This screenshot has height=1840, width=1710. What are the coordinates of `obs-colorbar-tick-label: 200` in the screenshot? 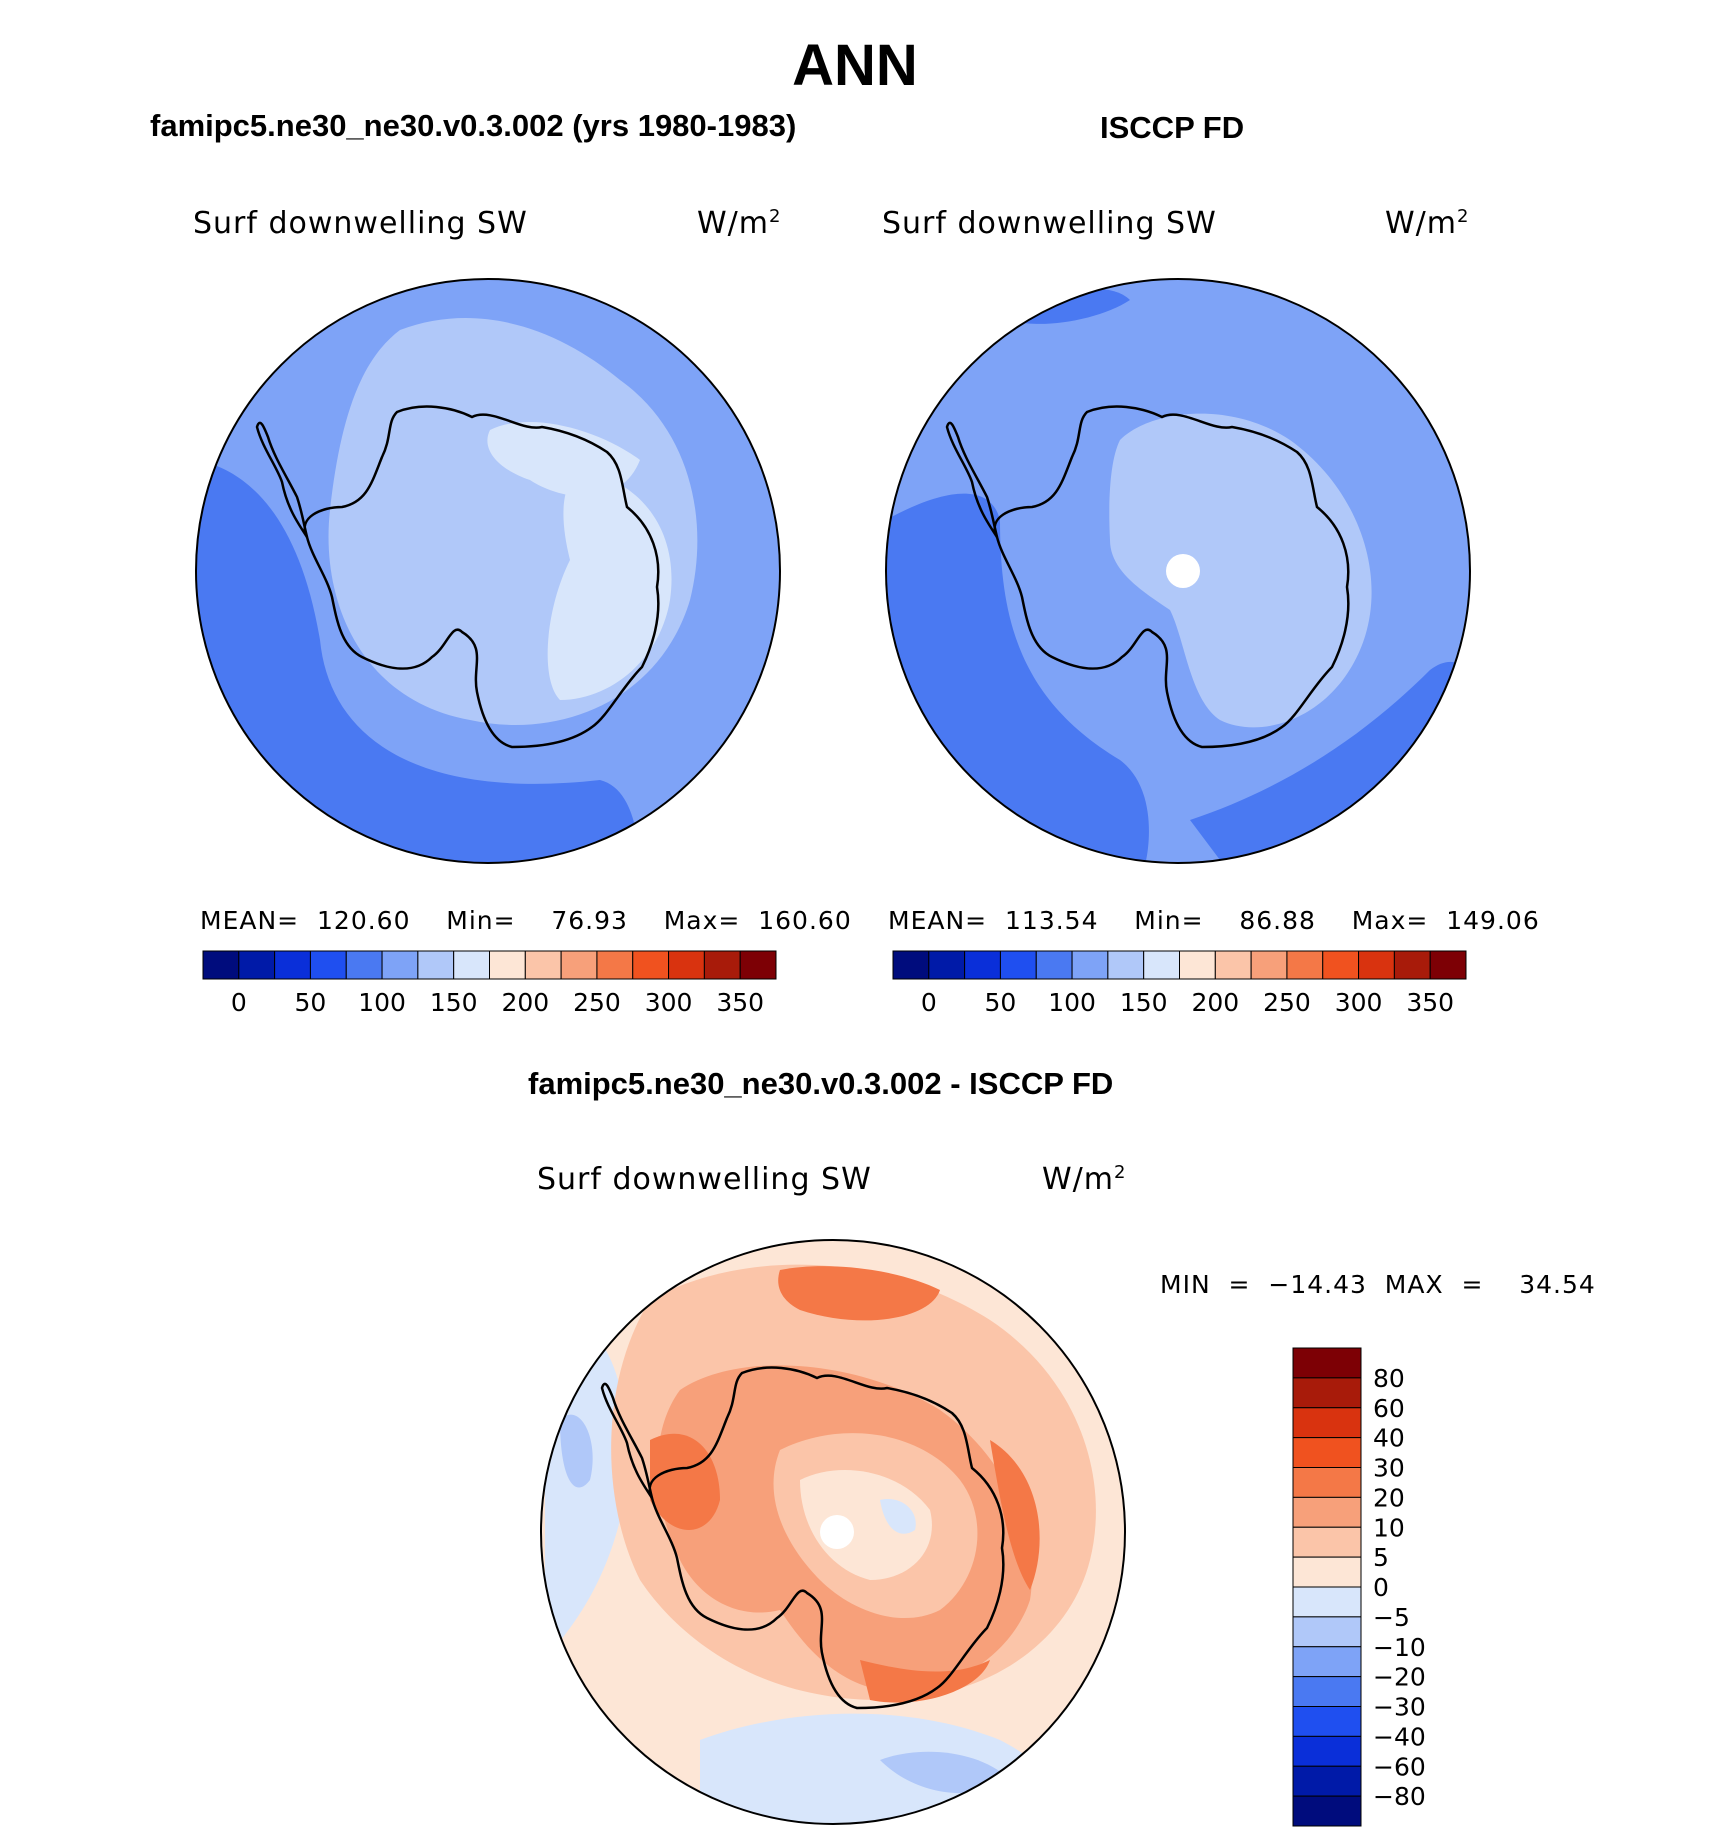 It's located at (1215, 1002).